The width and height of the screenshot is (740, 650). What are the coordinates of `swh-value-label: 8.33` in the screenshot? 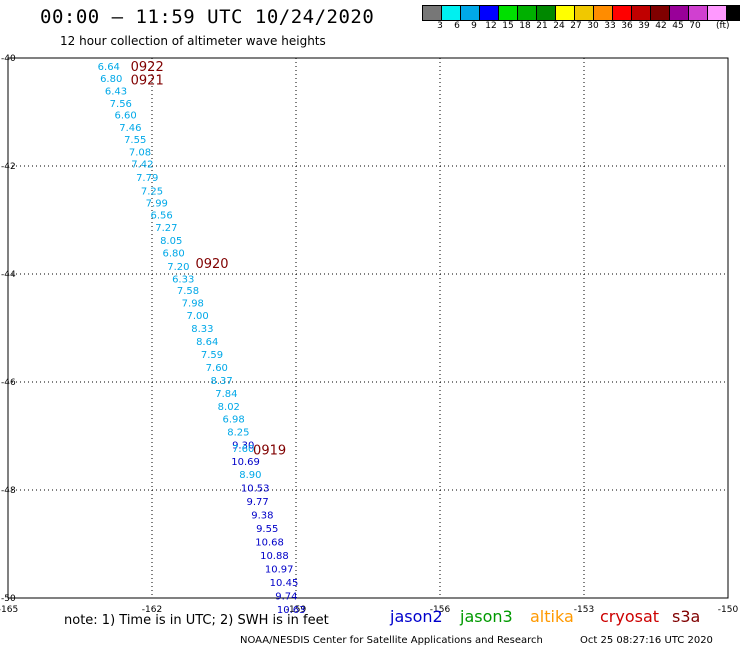 It's located at (202, 329).